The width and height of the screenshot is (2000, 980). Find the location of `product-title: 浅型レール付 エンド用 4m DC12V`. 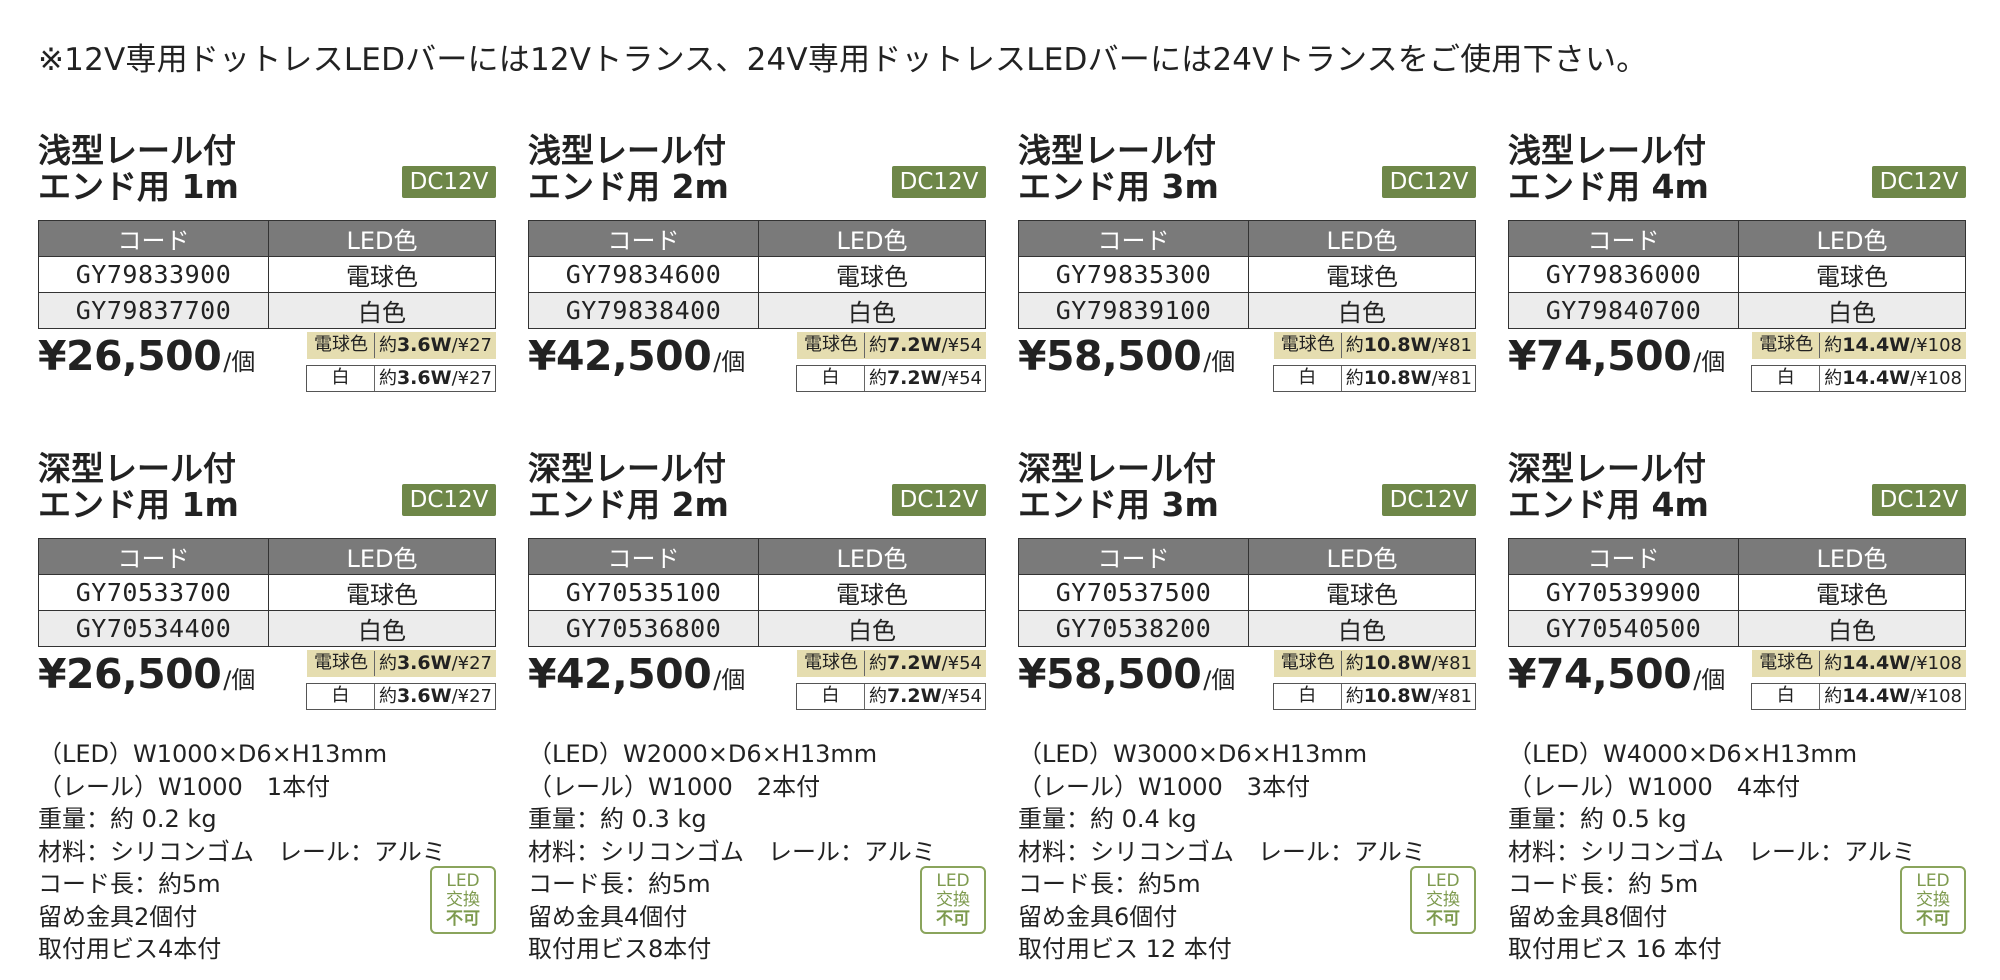

product-title: 浅型レール付 エンド用 4m DC12V is located at coordinates (1737, 171).